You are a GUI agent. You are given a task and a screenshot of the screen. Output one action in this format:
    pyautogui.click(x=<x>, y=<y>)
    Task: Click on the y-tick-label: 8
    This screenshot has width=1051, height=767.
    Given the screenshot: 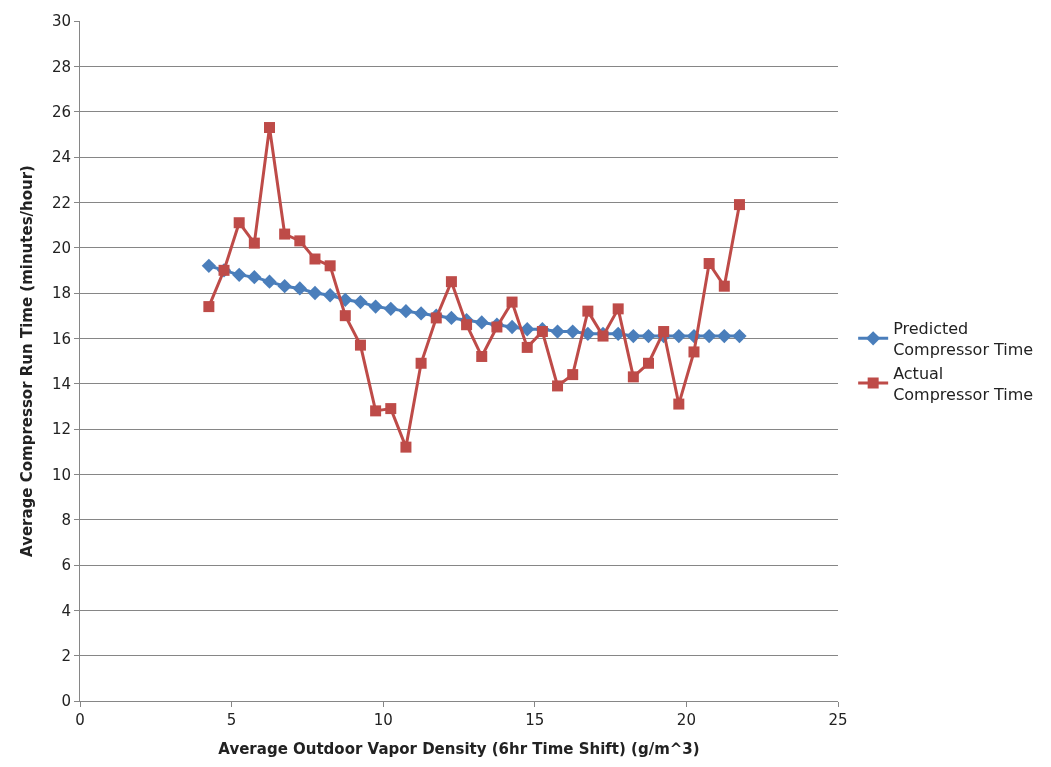 What is the action you would take?
    pyautogui.click(x=66, y=519)
    